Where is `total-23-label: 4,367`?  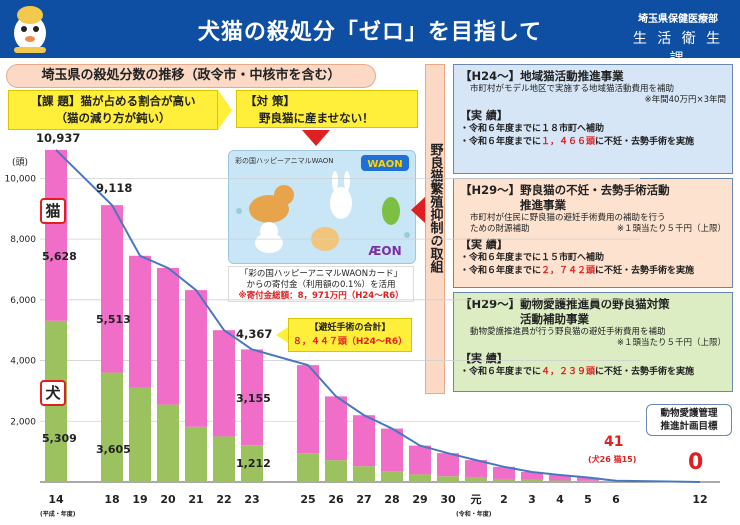 total-23-label: 4,367 is located at coordinates (254, 334).